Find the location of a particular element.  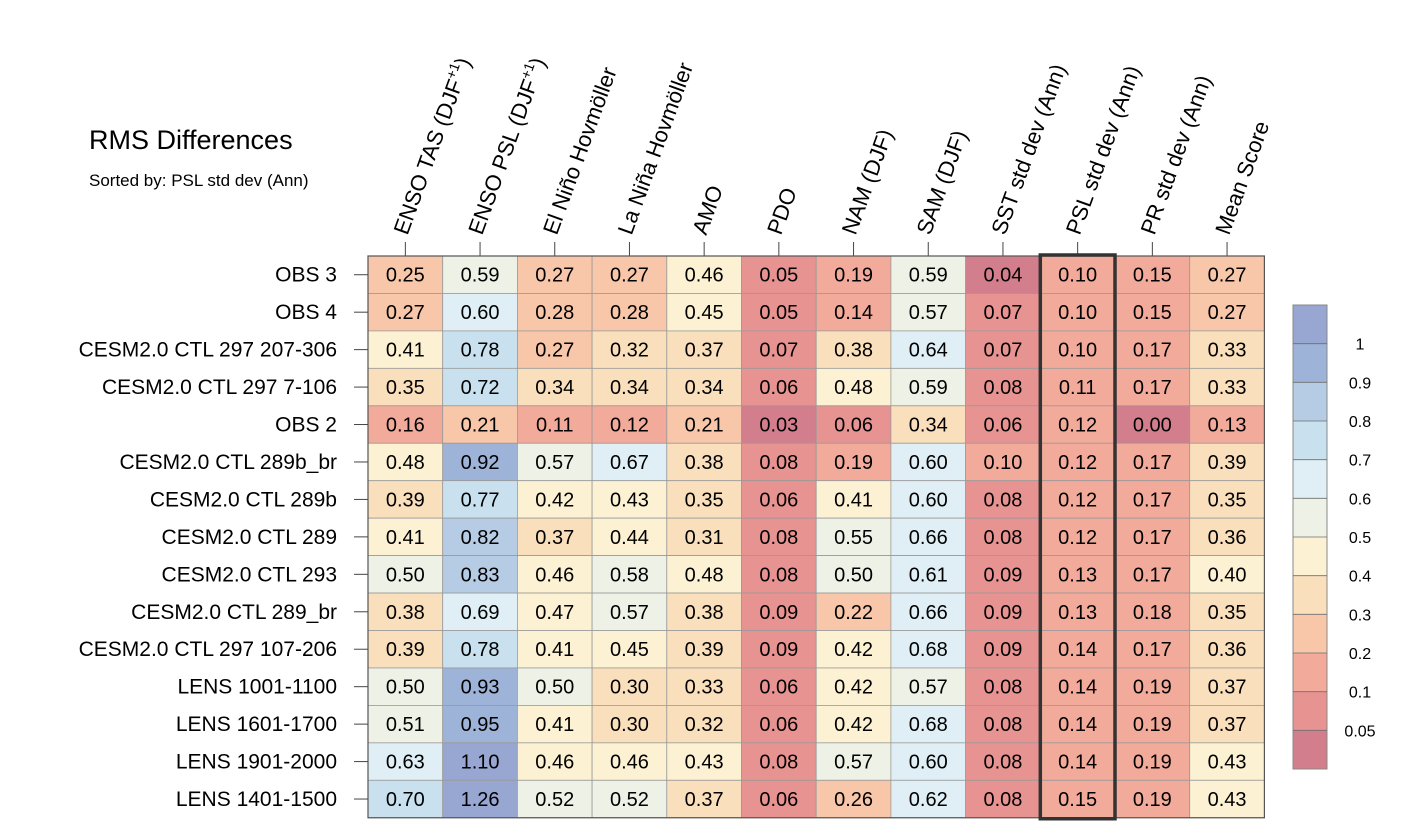

cell-value: 0.95 is located at coordinates (480, 725).